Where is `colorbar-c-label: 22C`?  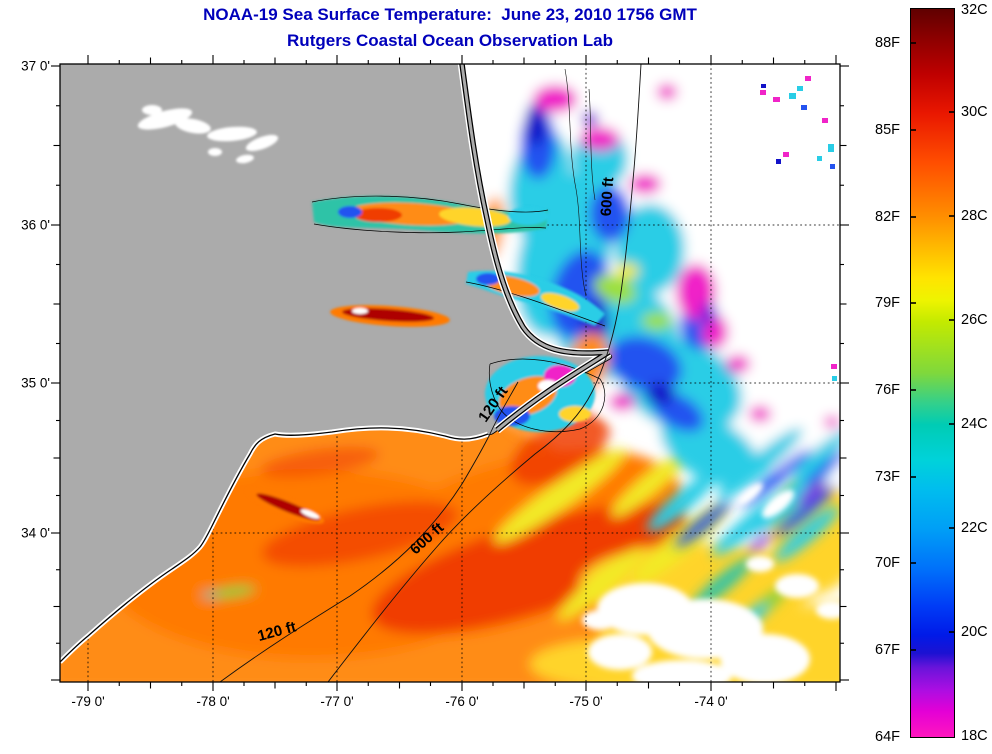
colorbar-c-label: 22C is located at coordinates (974, 528).